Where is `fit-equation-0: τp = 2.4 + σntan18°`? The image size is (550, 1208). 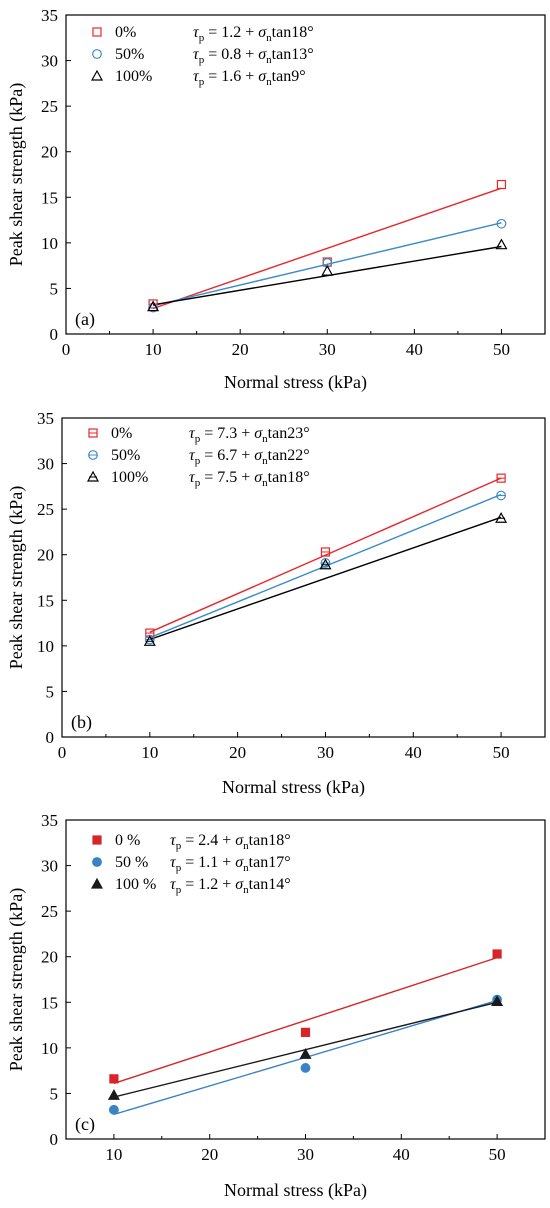
fit-equation-0: τp = 2.4 + σntan18° is located at coordinates (230, 842).